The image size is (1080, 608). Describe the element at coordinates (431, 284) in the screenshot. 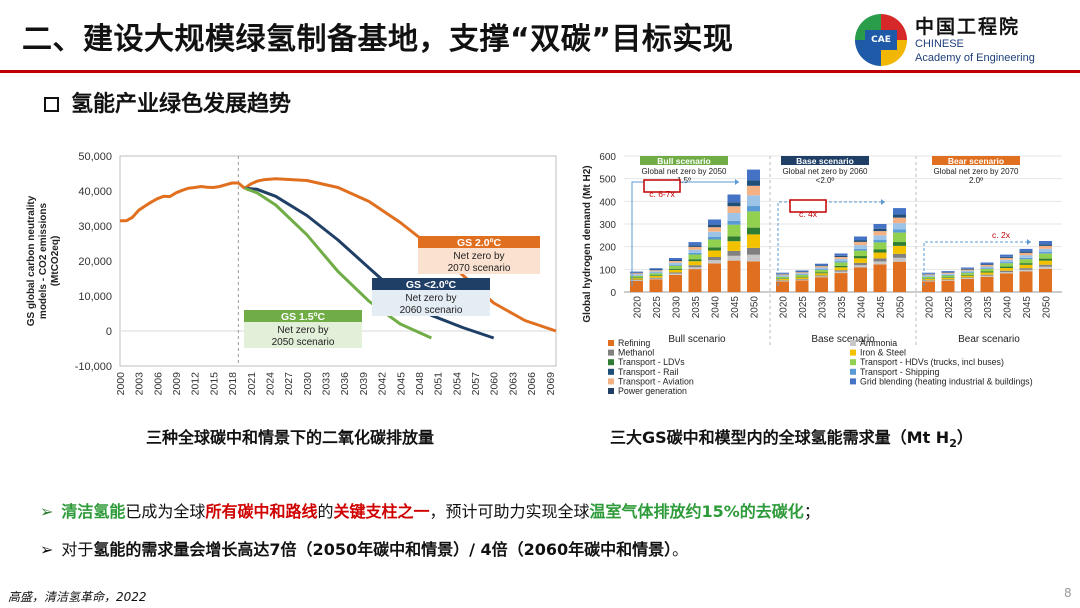

I see `annotation-header-bg` at that location.